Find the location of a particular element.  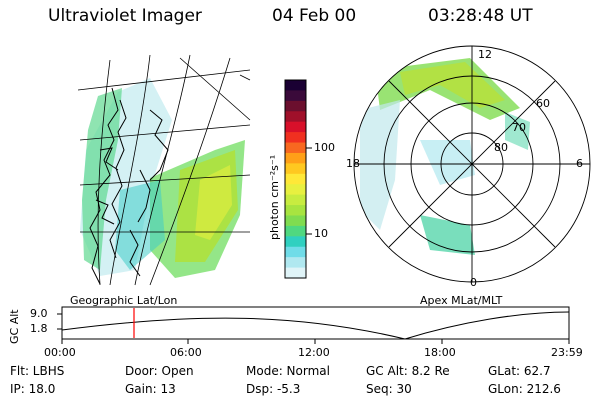

instrument-title: Ultraviolet Imager is located at coordinates (125, 16).